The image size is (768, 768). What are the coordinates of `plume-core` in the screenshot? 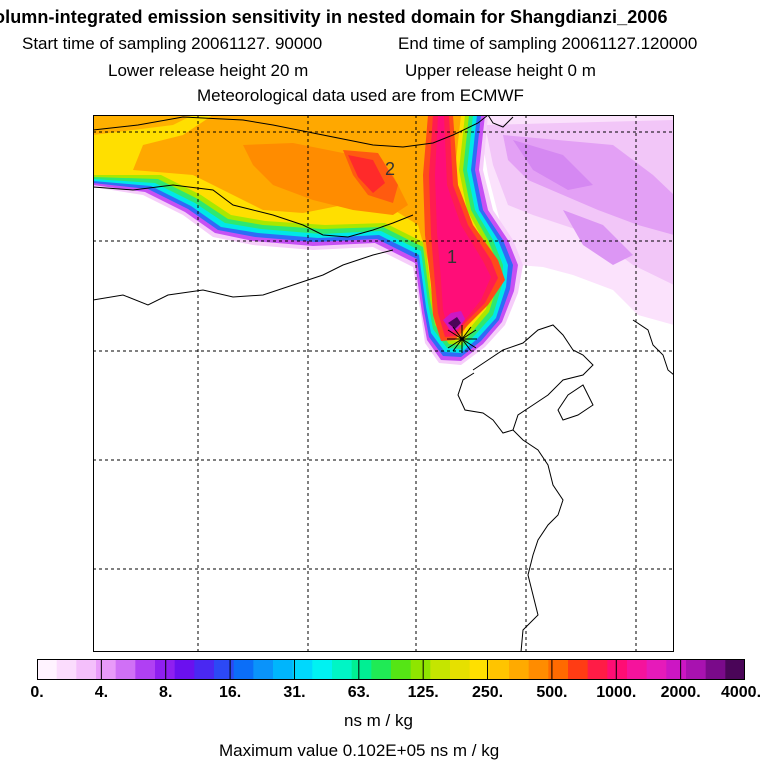 It's located at (464, 228).